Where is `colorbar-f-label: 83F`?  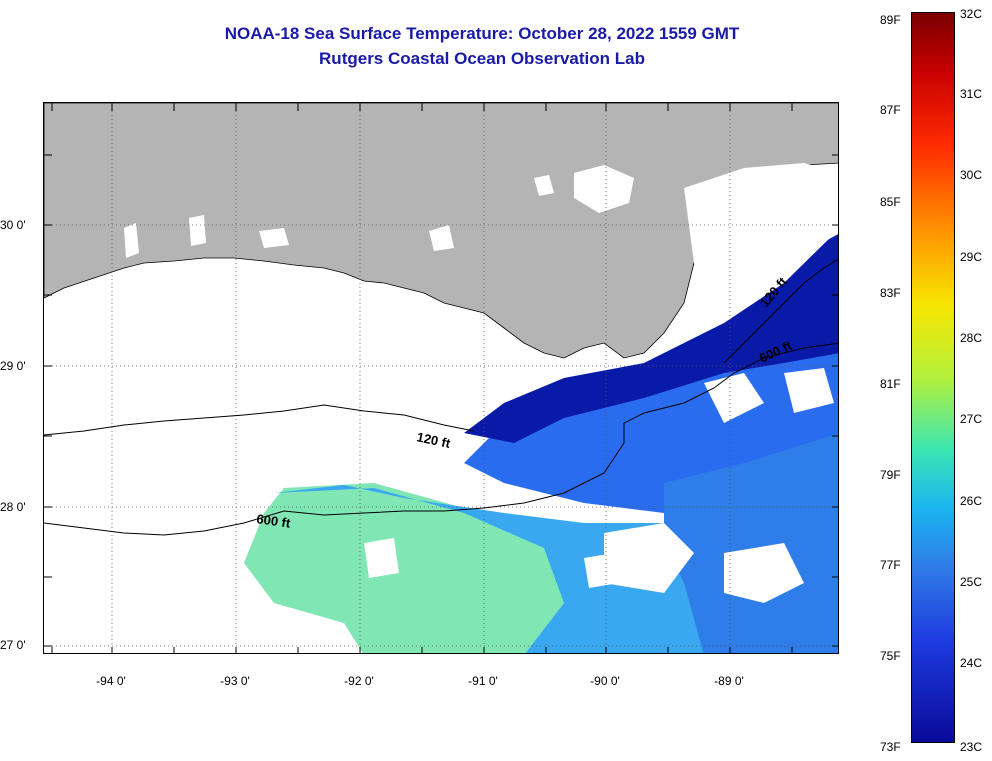 colorbar-f-label: 83F is located at coordinates (890, 293).